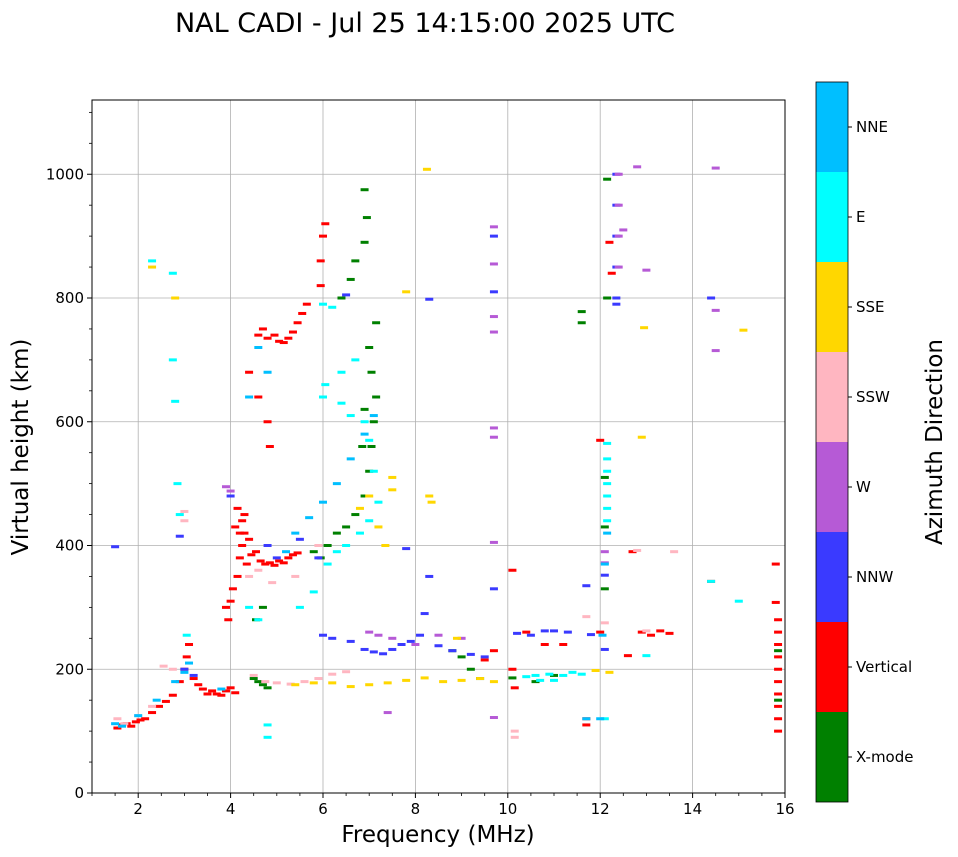 The image size is (958, 857). Describe the element at coordinates (784, 809) in the screenshot. I see `x-tick-label: 16` at that location.